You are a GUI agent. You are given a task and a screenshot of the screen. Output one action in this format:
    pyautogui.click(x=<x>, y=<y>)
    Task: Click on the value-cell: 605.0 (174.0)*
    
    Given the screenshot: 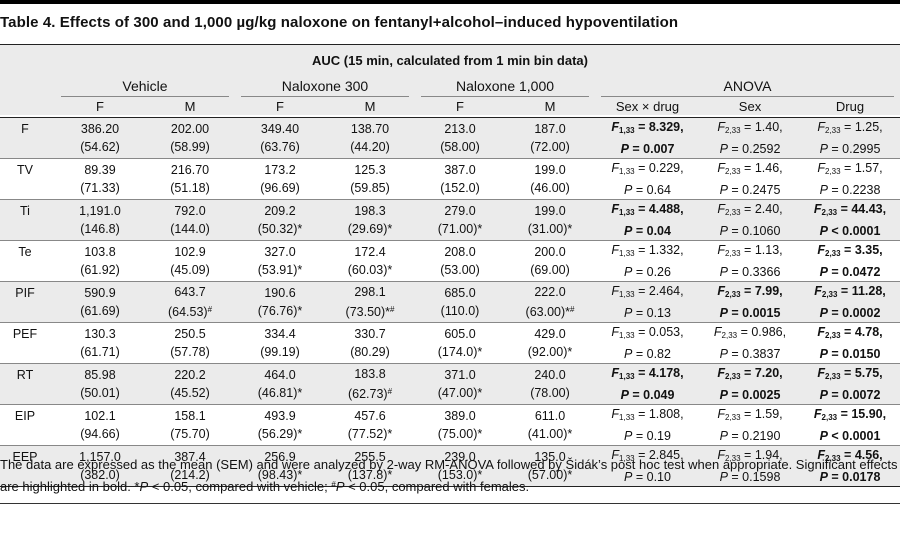 What is the action you would take?
    pyautogui.click(x=460, y=343)
    